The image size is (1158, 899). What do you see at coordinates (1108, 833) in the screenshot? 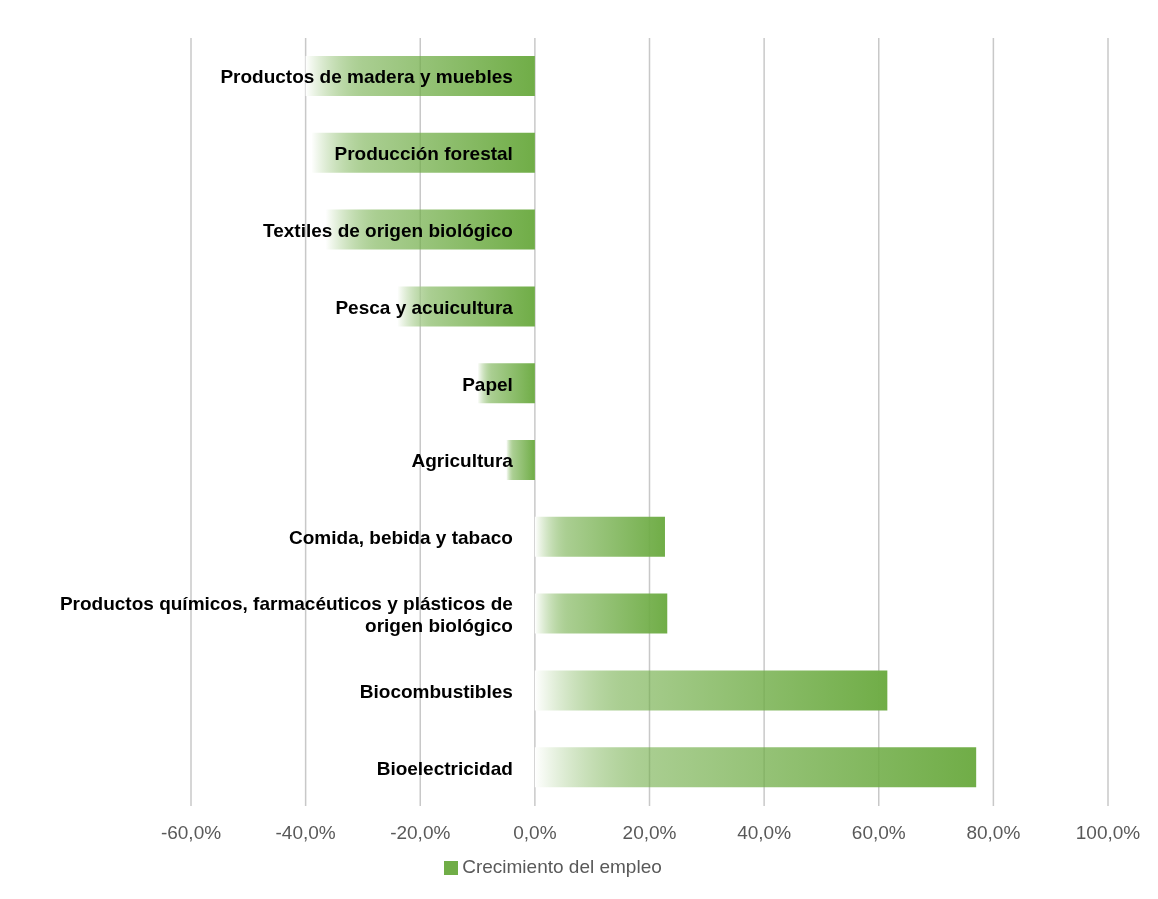
I see `x-tick-label: 100,0%` at bounding box center [1108, 833].